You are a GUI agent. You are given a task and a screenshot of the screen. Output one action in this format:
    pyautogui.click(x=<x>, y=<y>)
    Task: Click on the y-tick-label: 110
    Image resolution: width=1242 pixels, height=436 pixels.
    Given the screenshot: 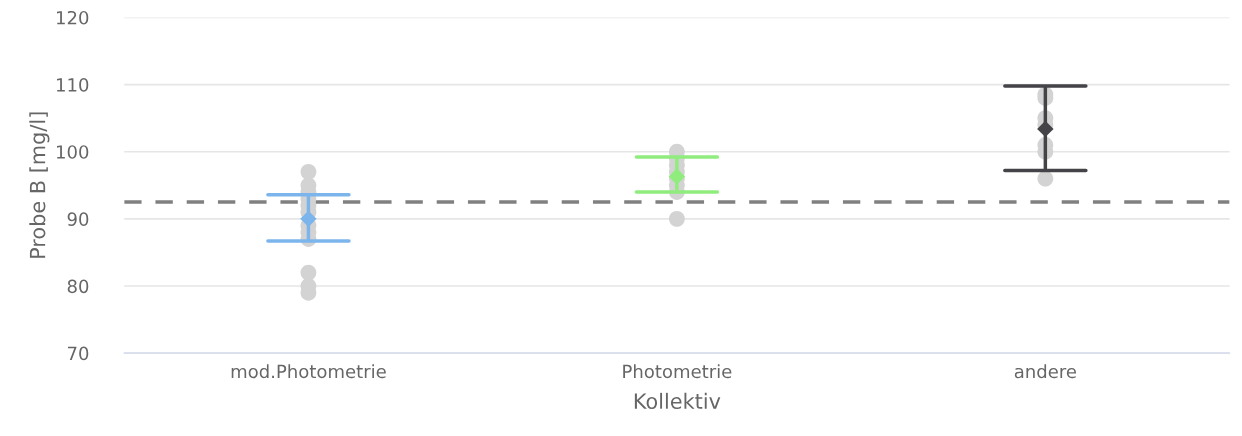 What is the action you would take?
    pyautogui.click(x=73, y=85)
    